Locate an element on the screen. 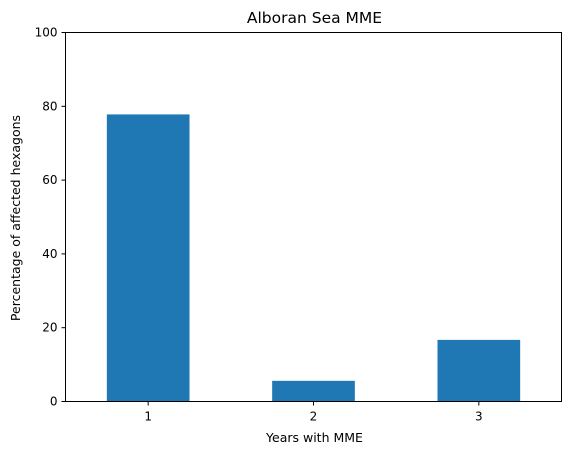 The width and height of the screenshot is (571, 455). y-tick-label: 60 is located at coordinates (49, 180).